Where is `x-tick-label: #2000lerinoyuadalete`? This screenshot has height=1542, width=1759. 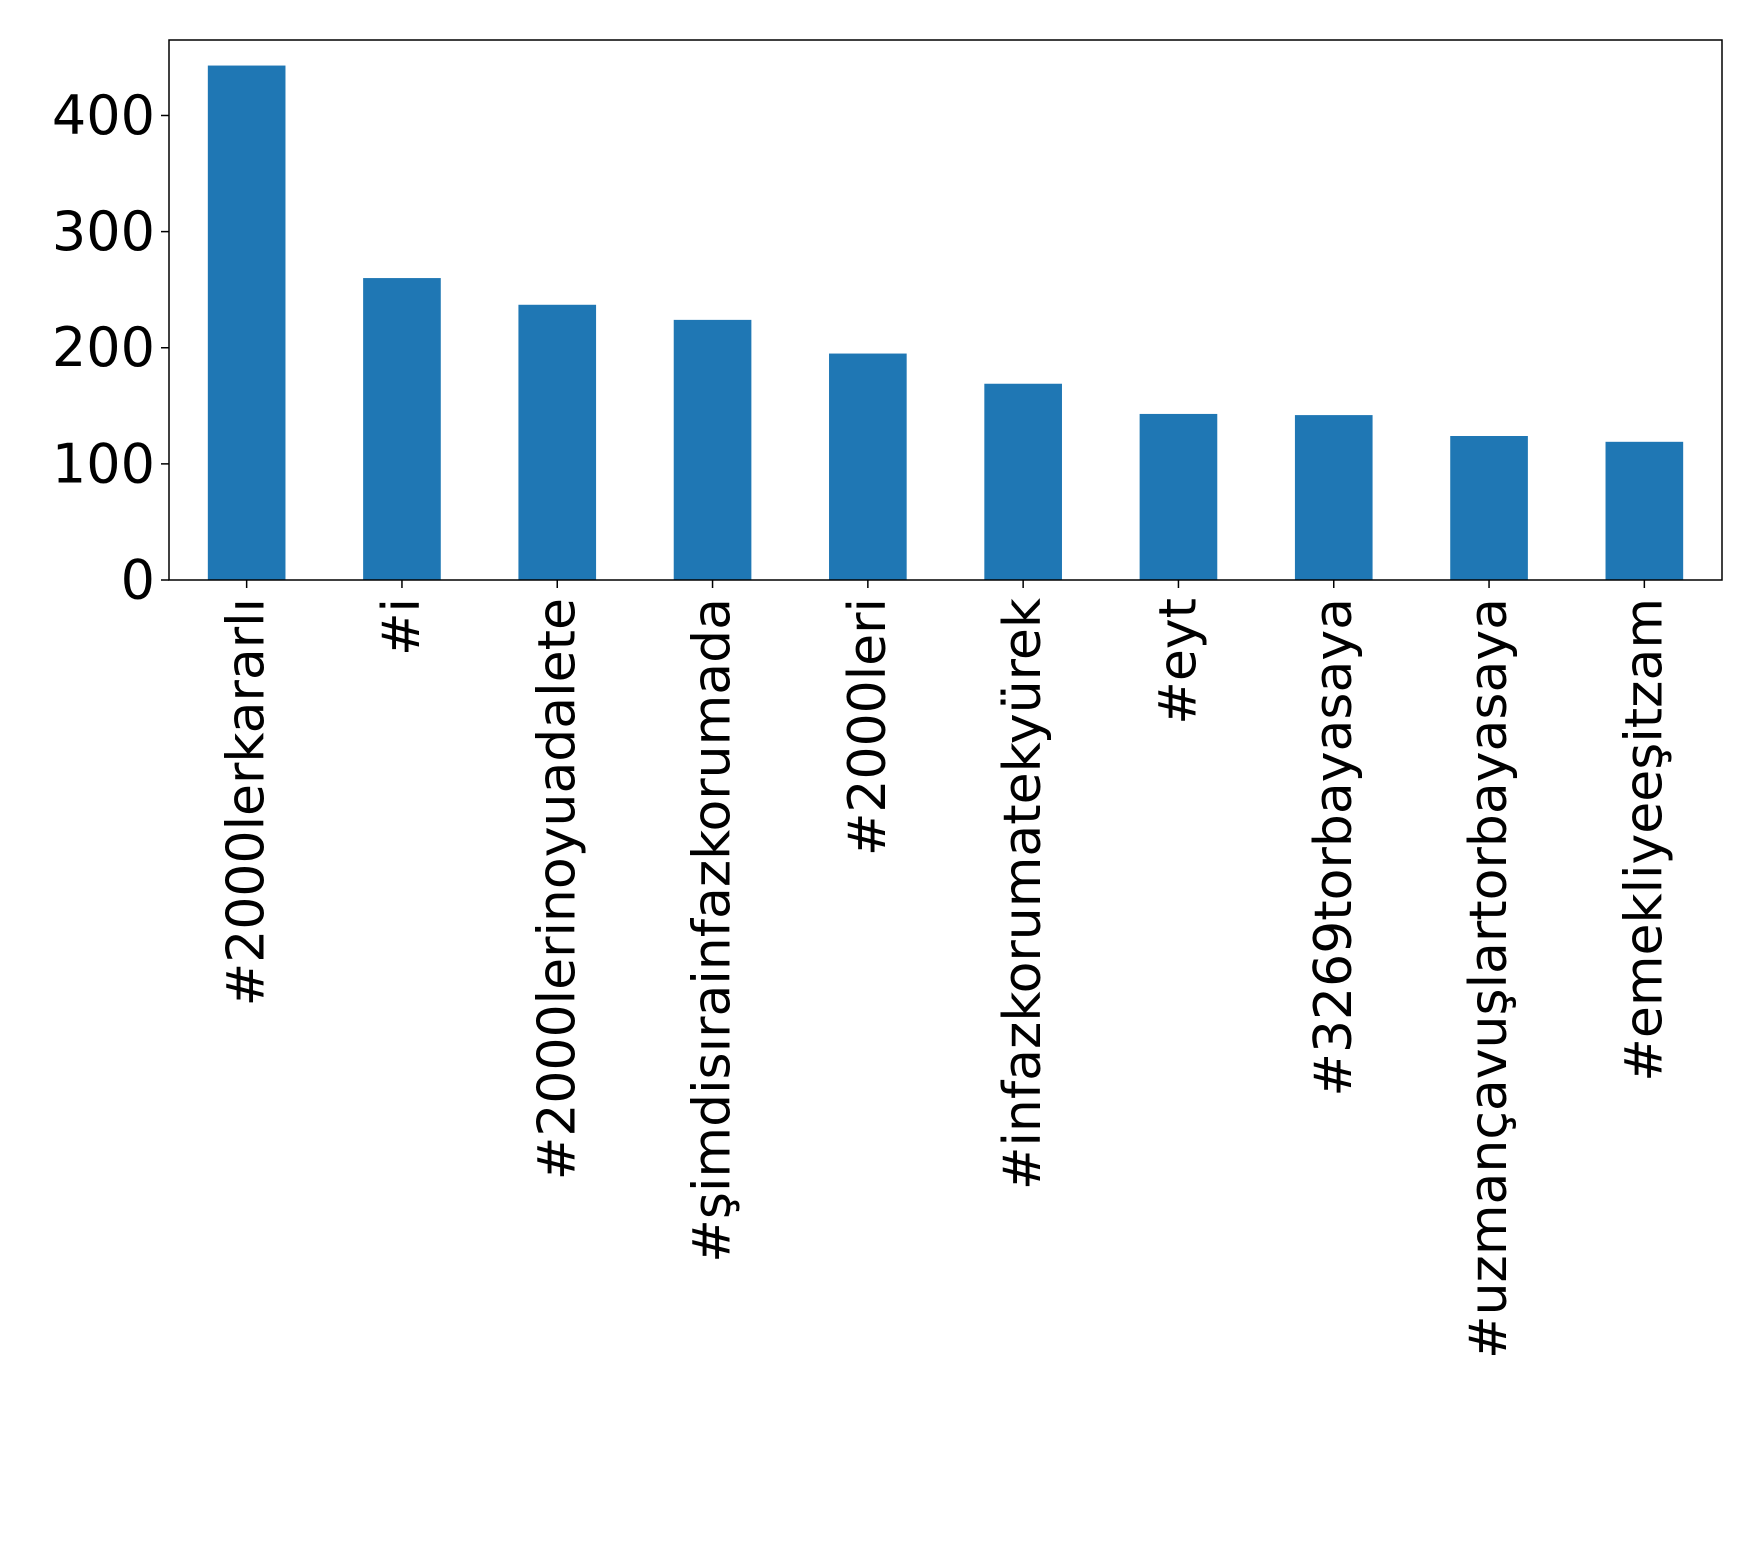 x-tick-label: #2000lerinoyuadalete is located at coordinates (557, 889).